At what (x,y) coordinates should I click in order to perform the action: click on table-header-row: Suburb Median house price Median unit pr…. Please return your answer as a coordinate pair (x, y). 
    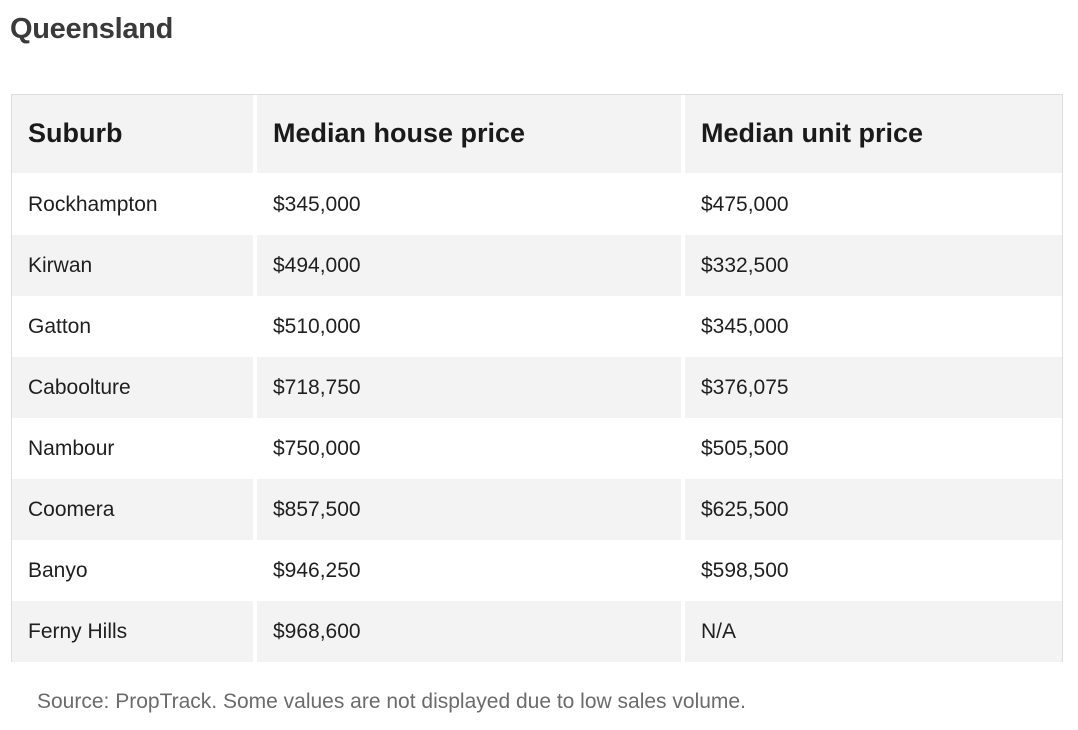
    Looking at the image, I should click on (537, 134).